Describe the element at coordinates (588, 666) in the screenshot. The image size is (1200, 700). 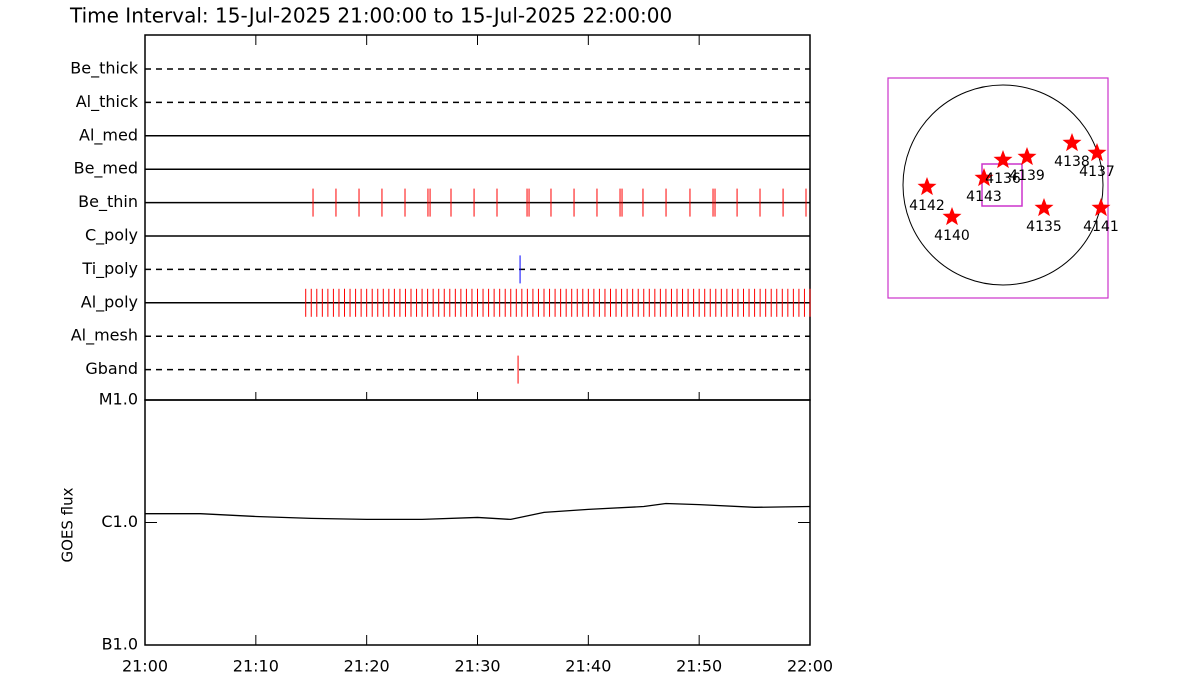
I see `x-tick-label: 21:40` at that location.